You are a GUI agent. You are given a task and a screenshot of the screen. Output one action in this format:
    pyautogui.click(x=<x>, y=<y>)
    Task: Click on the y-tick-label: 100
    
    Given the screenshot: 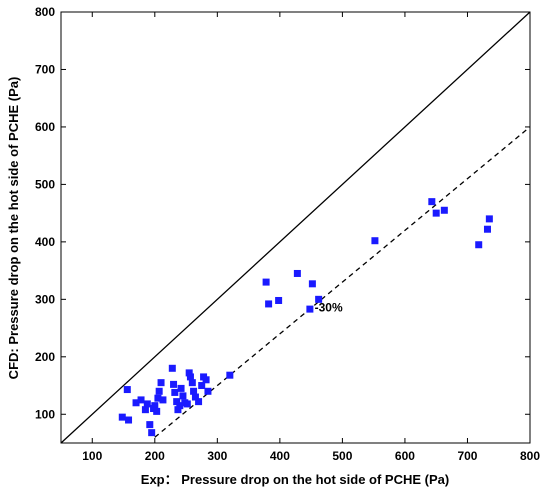 What is the action you would take?
    pyautogui.click(x=45, y=414)
    